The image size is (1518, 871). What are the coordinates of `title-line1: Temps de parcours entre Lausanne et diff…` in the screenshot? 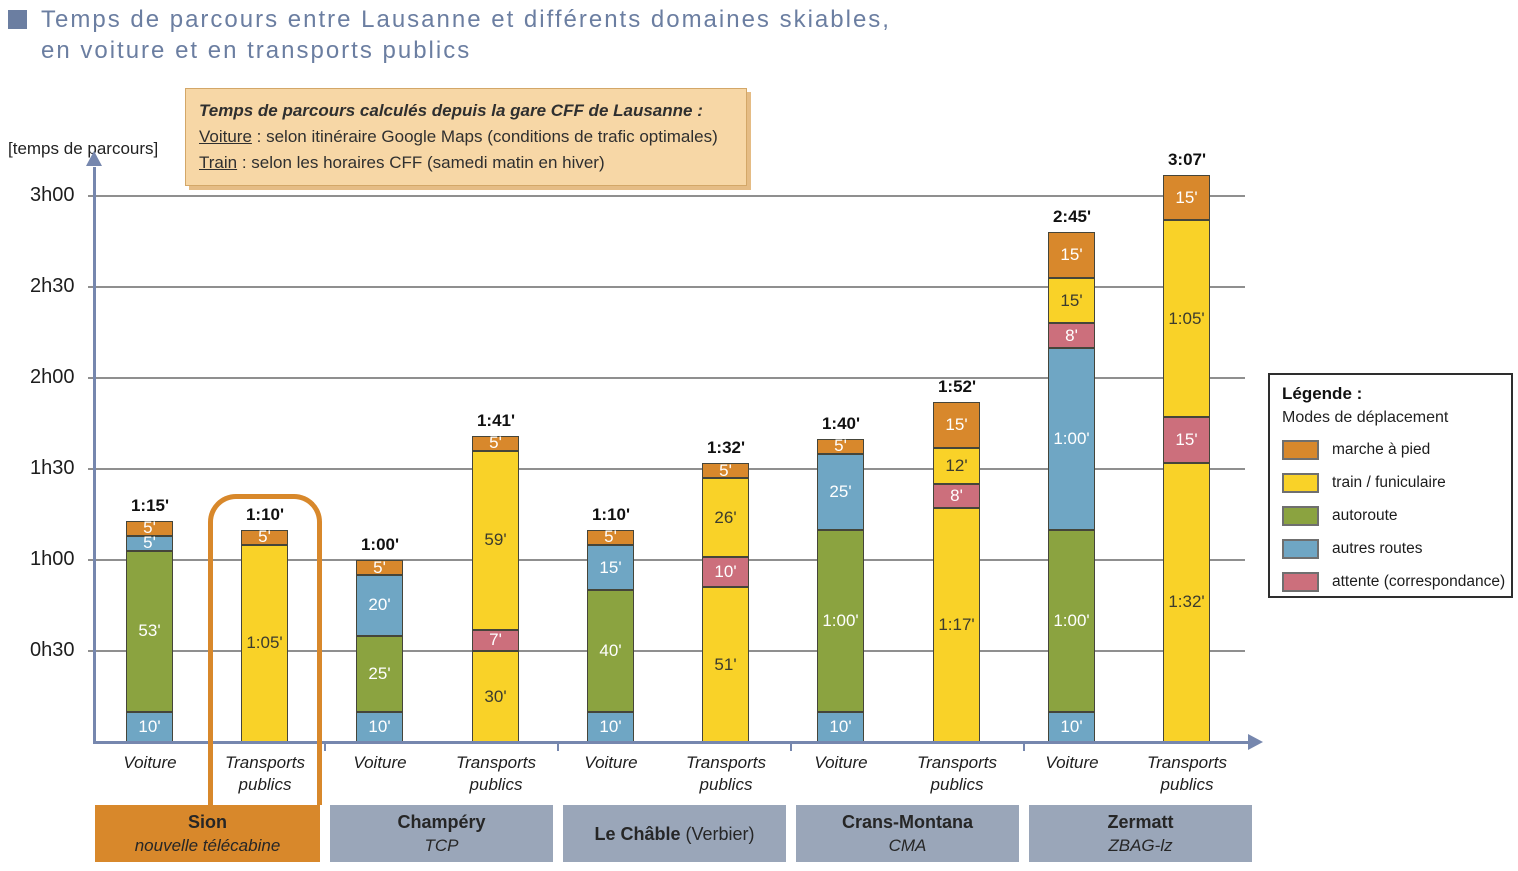 It's located at (466, 19).